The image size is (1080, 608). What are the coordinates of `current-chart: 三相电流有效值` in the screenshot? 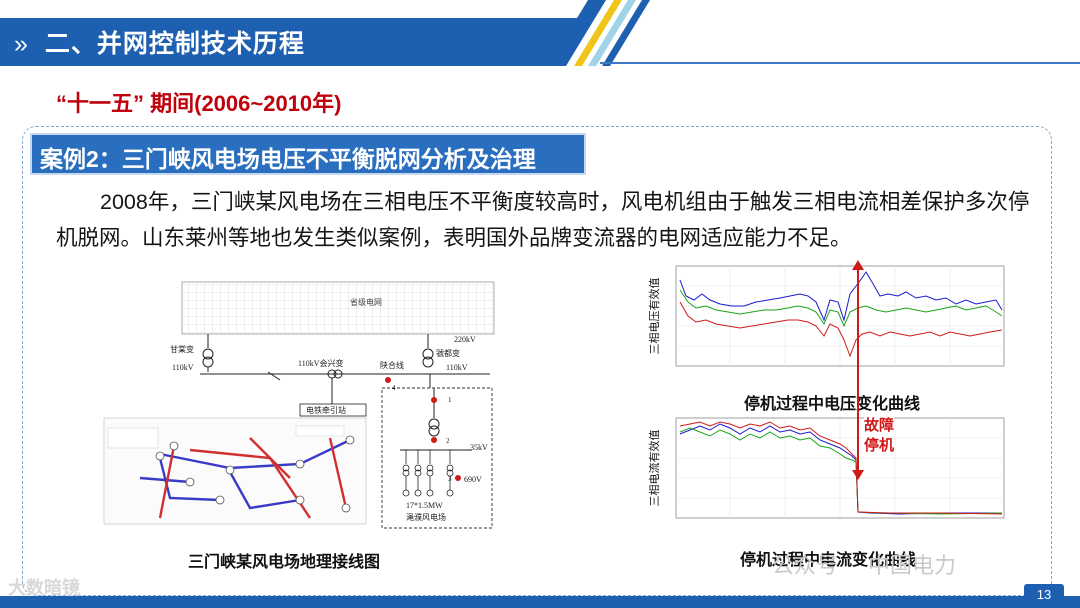 It's located at (830, 472).